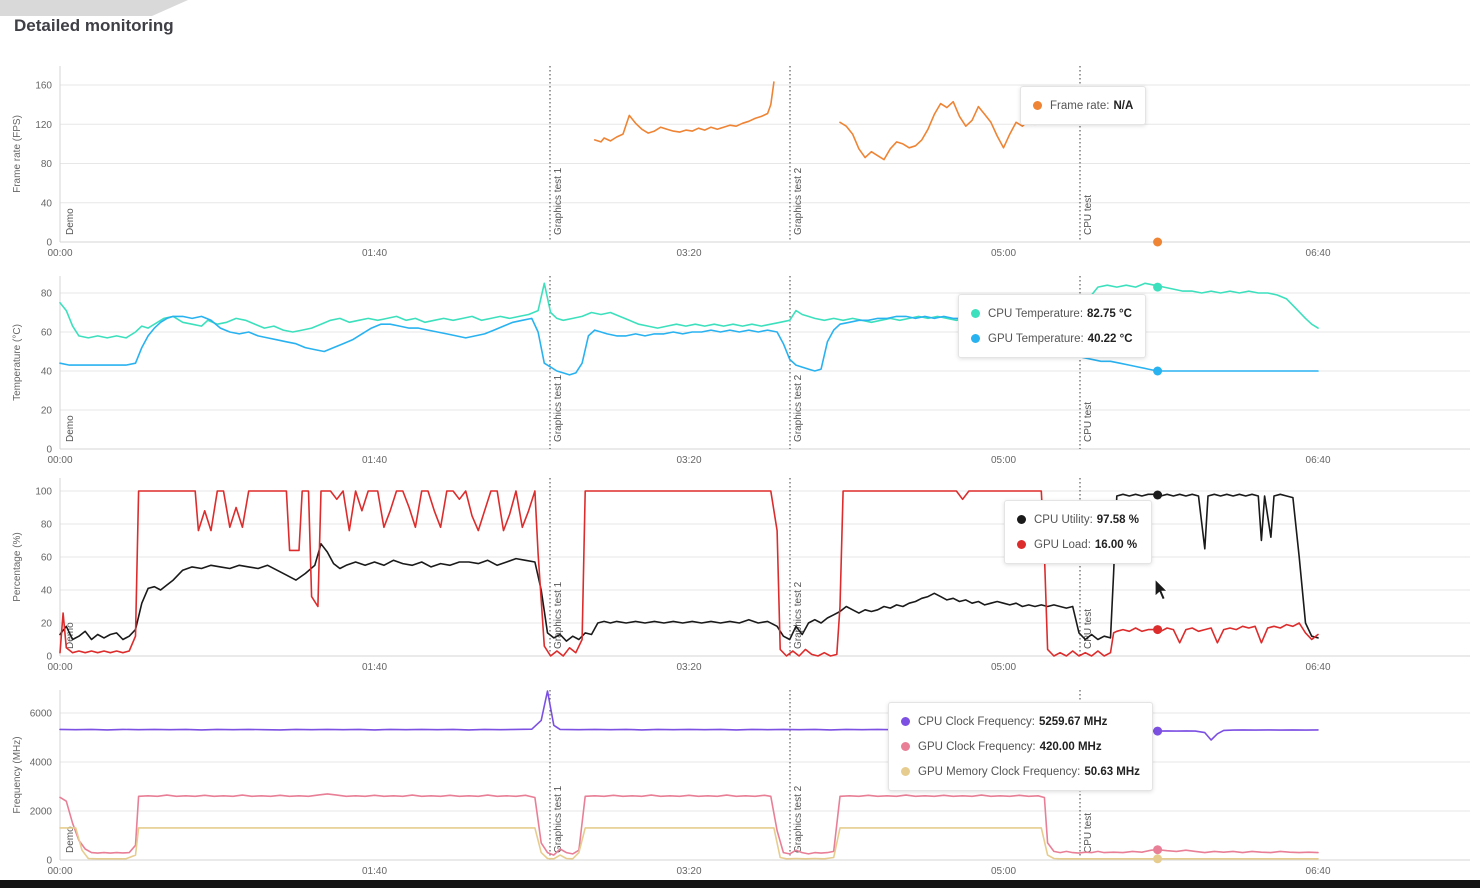  Describe the element at coordinates (47, 411) in the screenshot. I see `y-tick-label: 20` at that location.